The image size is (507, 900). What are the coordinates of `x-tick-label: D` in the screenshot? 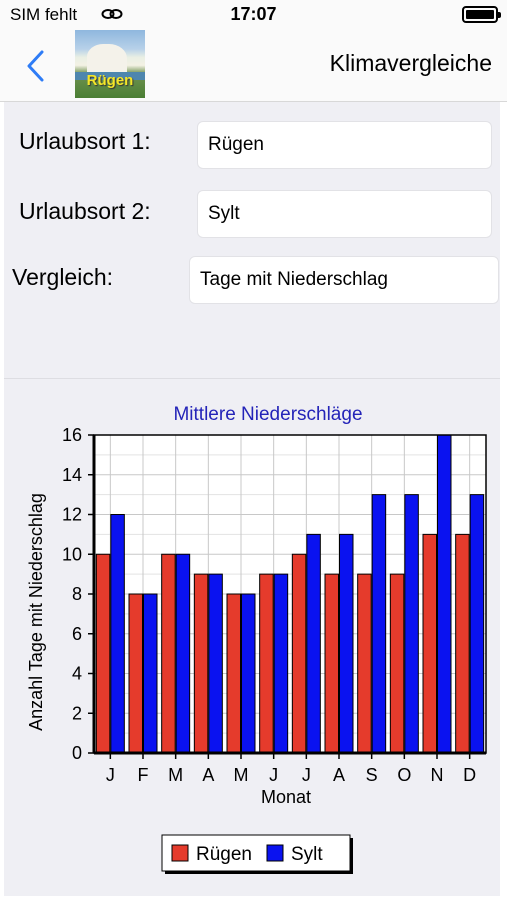 It's located at (469, 775).